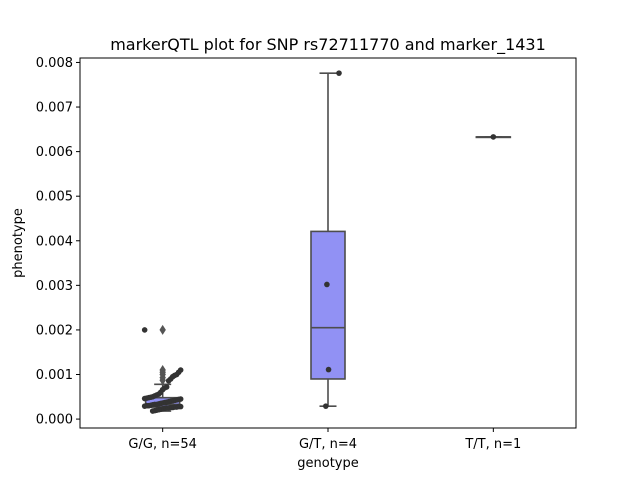 The height and width of the screenshot is (480, 640). I want to click on y-tick-label: 0.005, so click(54, 197).